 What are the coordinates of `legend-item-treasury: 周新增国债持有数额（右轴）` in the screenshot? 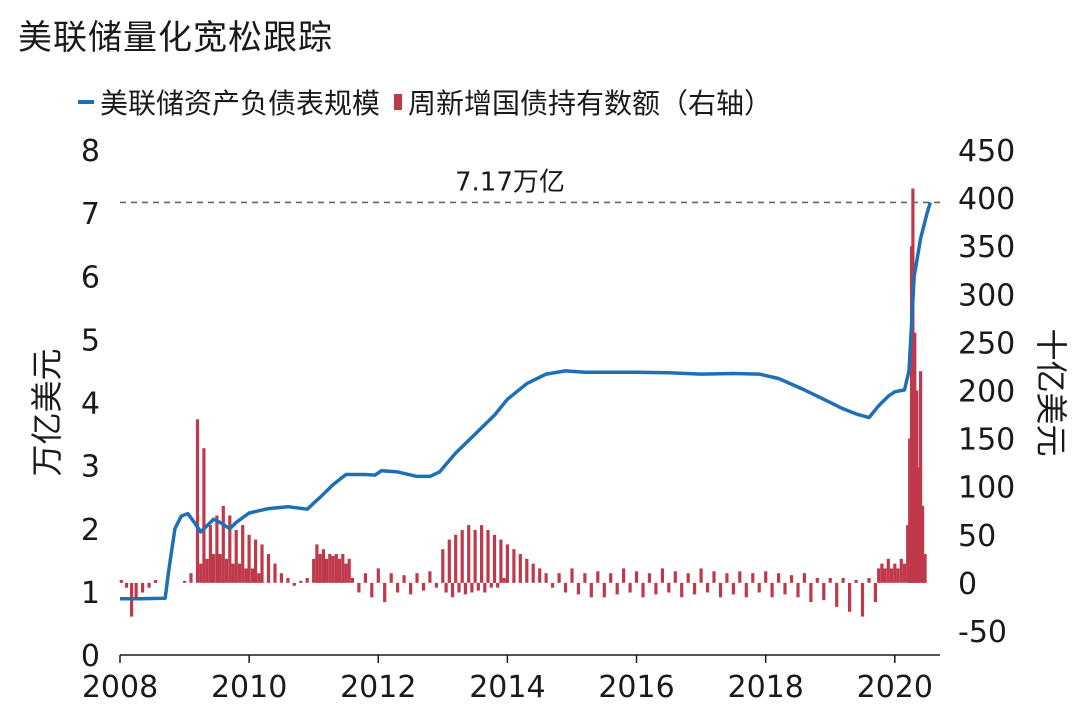 It's located at (583, 102).